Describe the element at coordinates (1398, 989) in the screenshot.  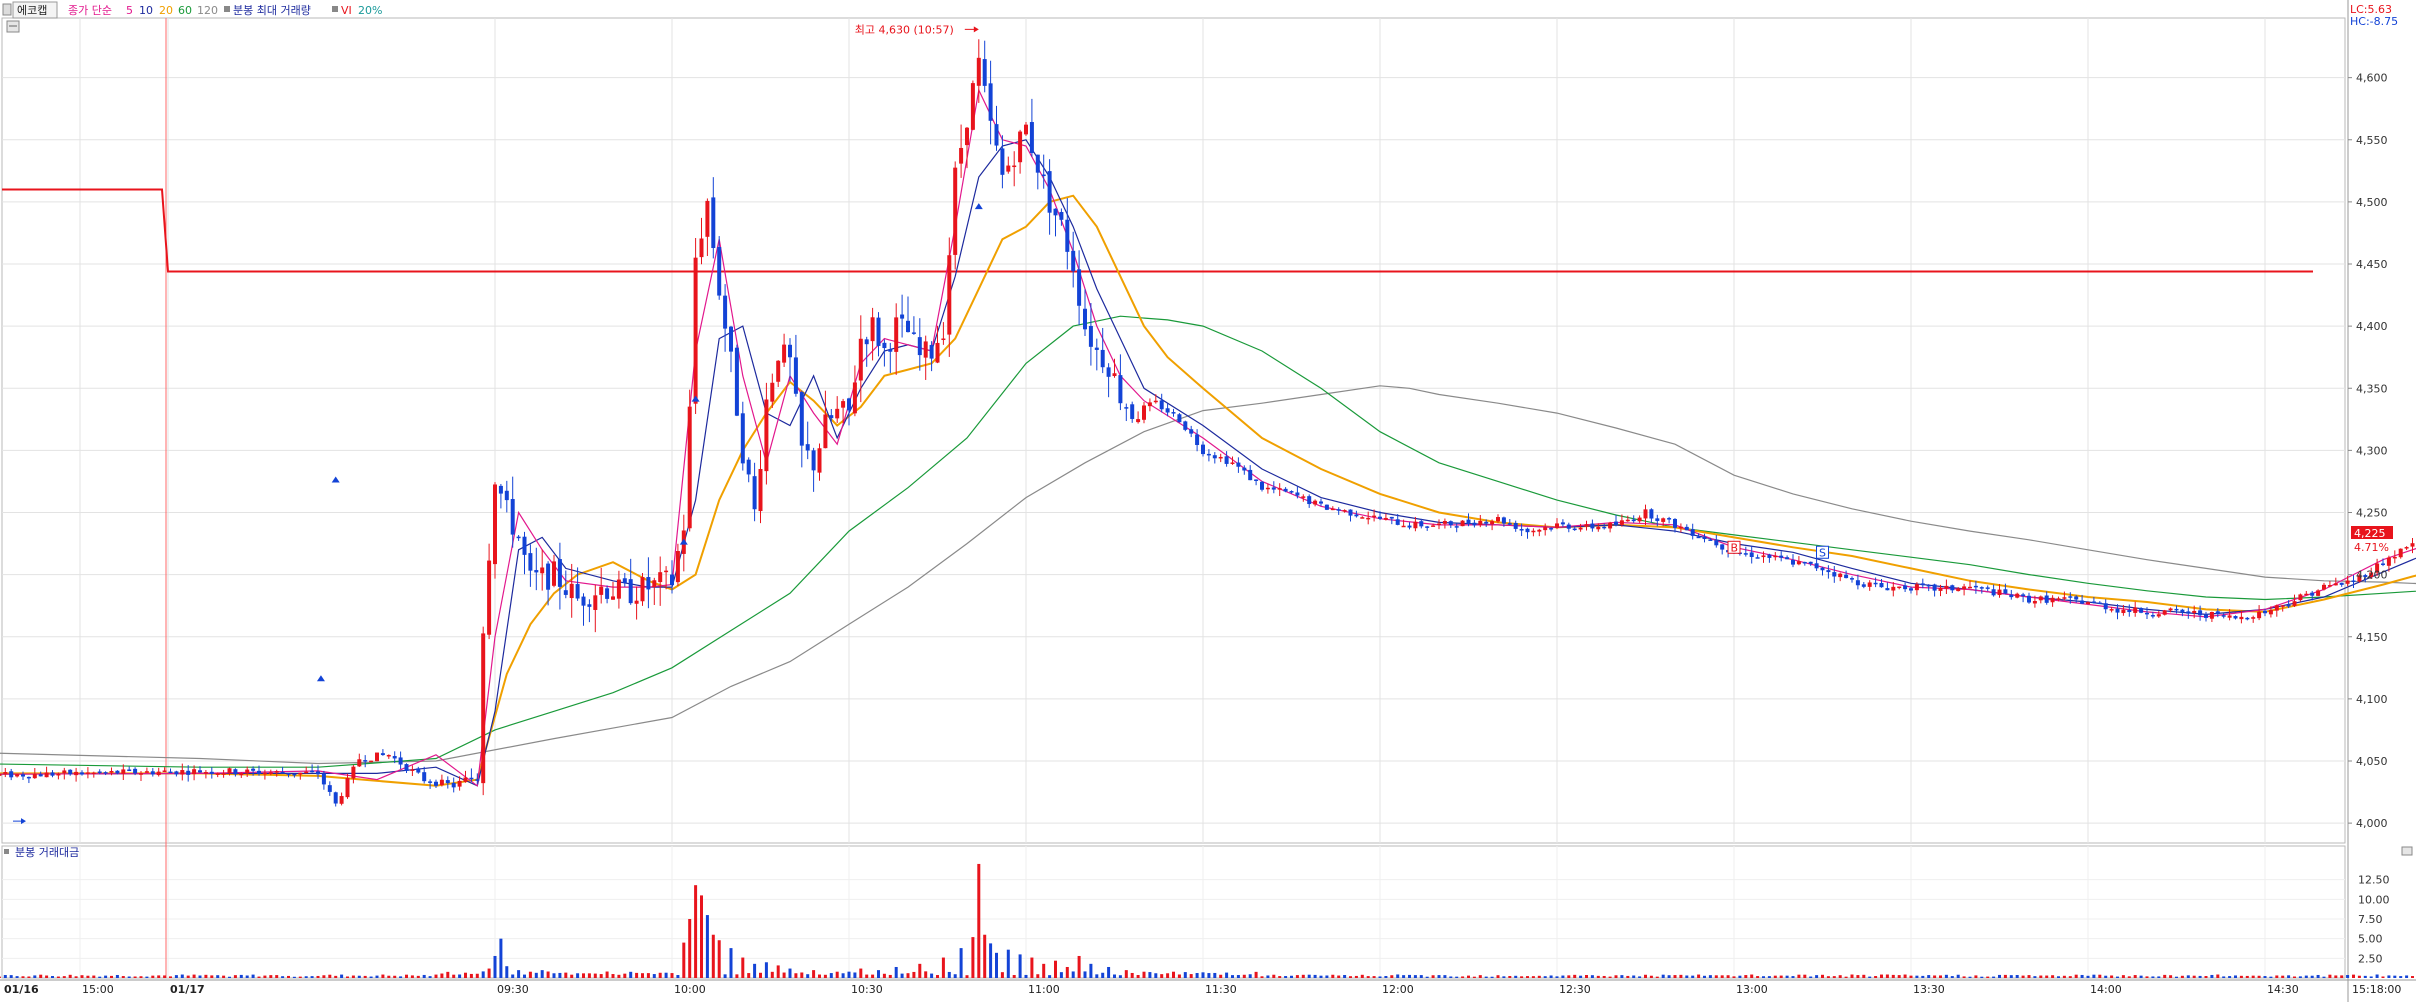
I see `time-tick-label: 12:00` at that location.